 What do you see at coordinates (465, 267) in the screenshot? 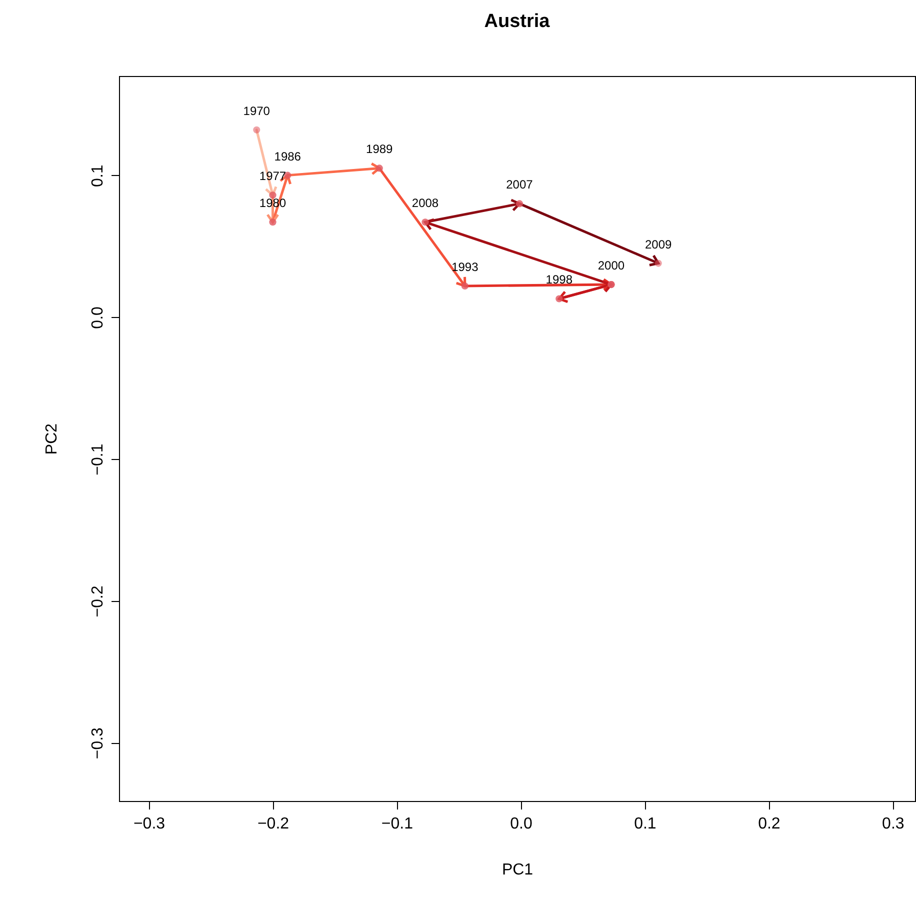
I see `annotation: 1993` at bounding box center [465, 267].